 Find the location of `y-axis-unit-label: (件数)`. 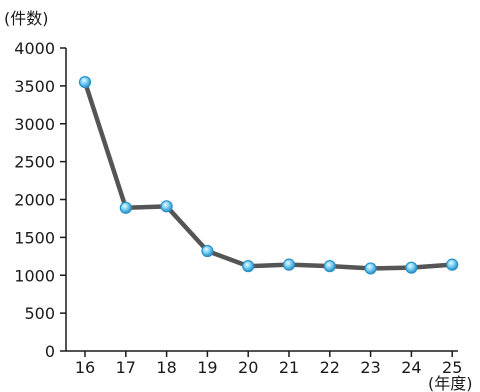

y-axis-unit-label: (件数) is located at coordinates (26, 18).